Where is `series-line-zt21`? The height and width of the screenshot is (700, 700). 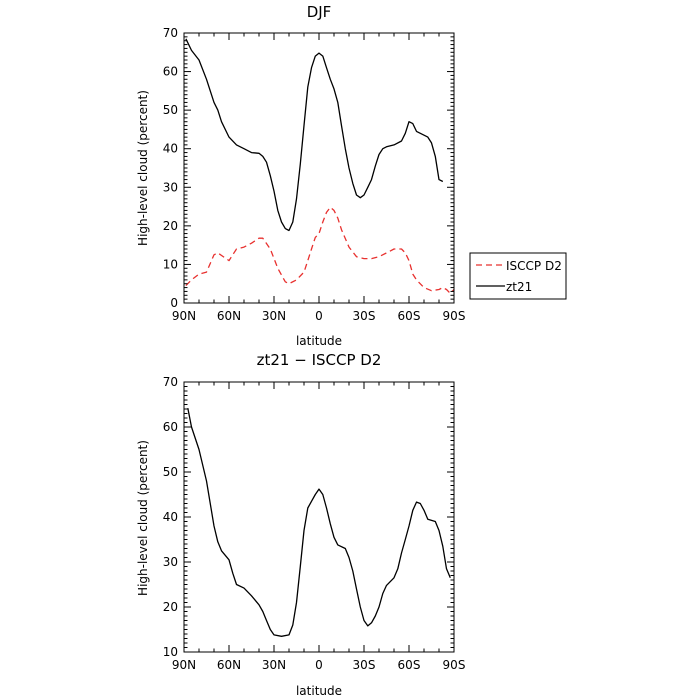
series-line-zt21 is located at coordinates (314, 135).